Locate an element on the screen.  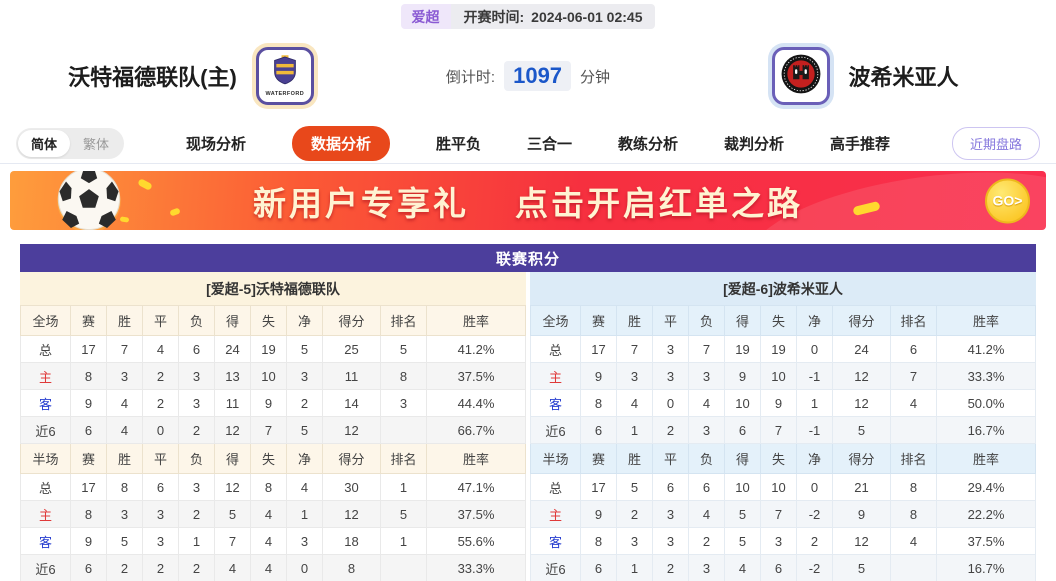
promo-banner: 新用户专享礼 点击开启红单之路 GO> is located at coordinates (528, 200).